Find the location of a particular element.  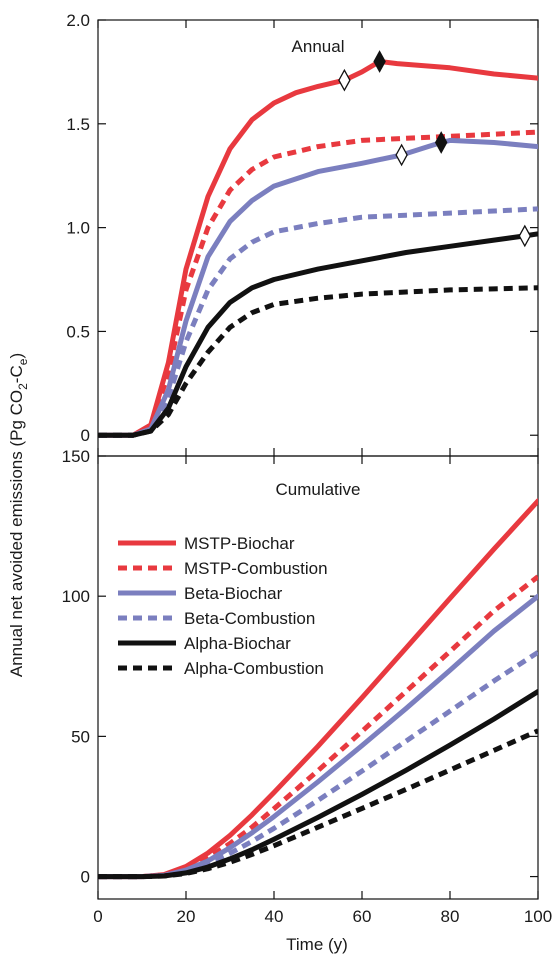

x-tick-label: 100 is located at coordinates (538, 916).